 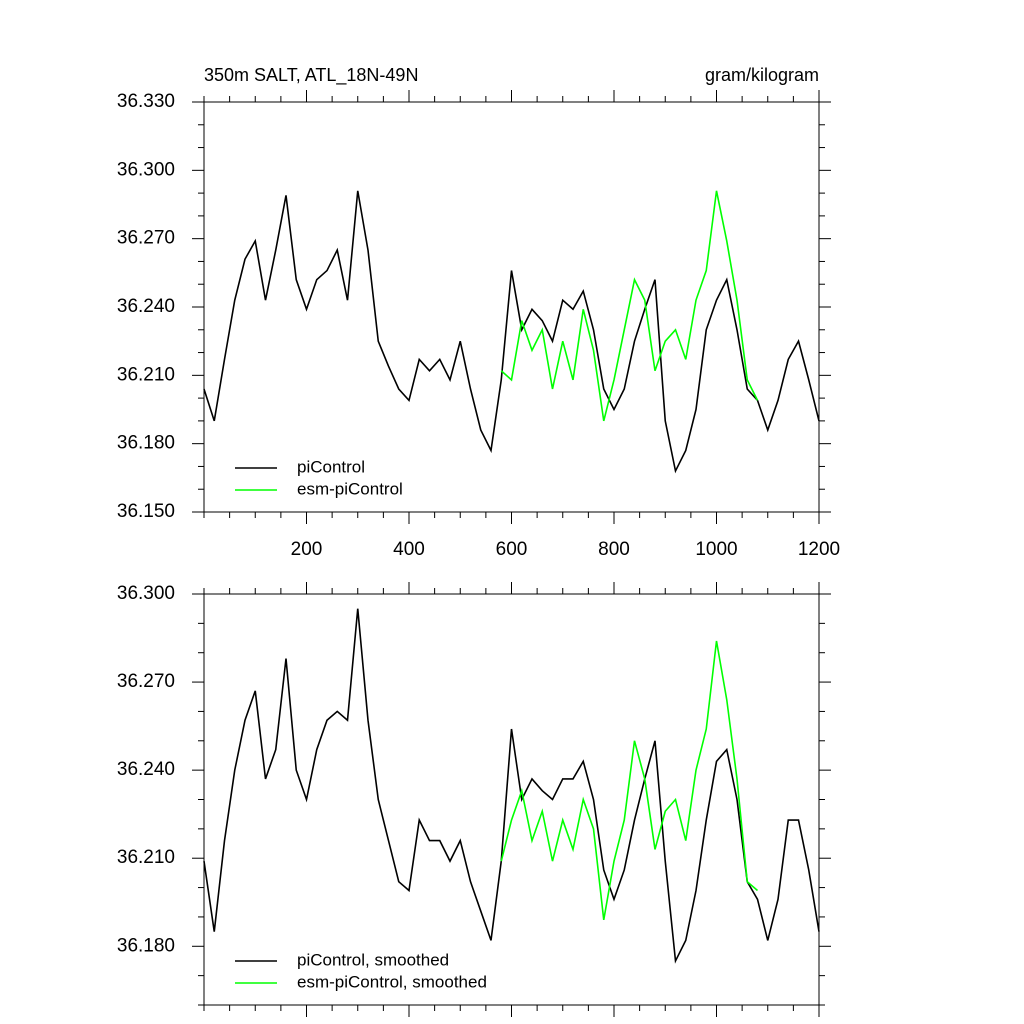 What do you see at coordinates (311, 75) in the screenshot?
I see `chart-title: 350m SALT, ATL_18N-49N` at bounding box center [311, 75].